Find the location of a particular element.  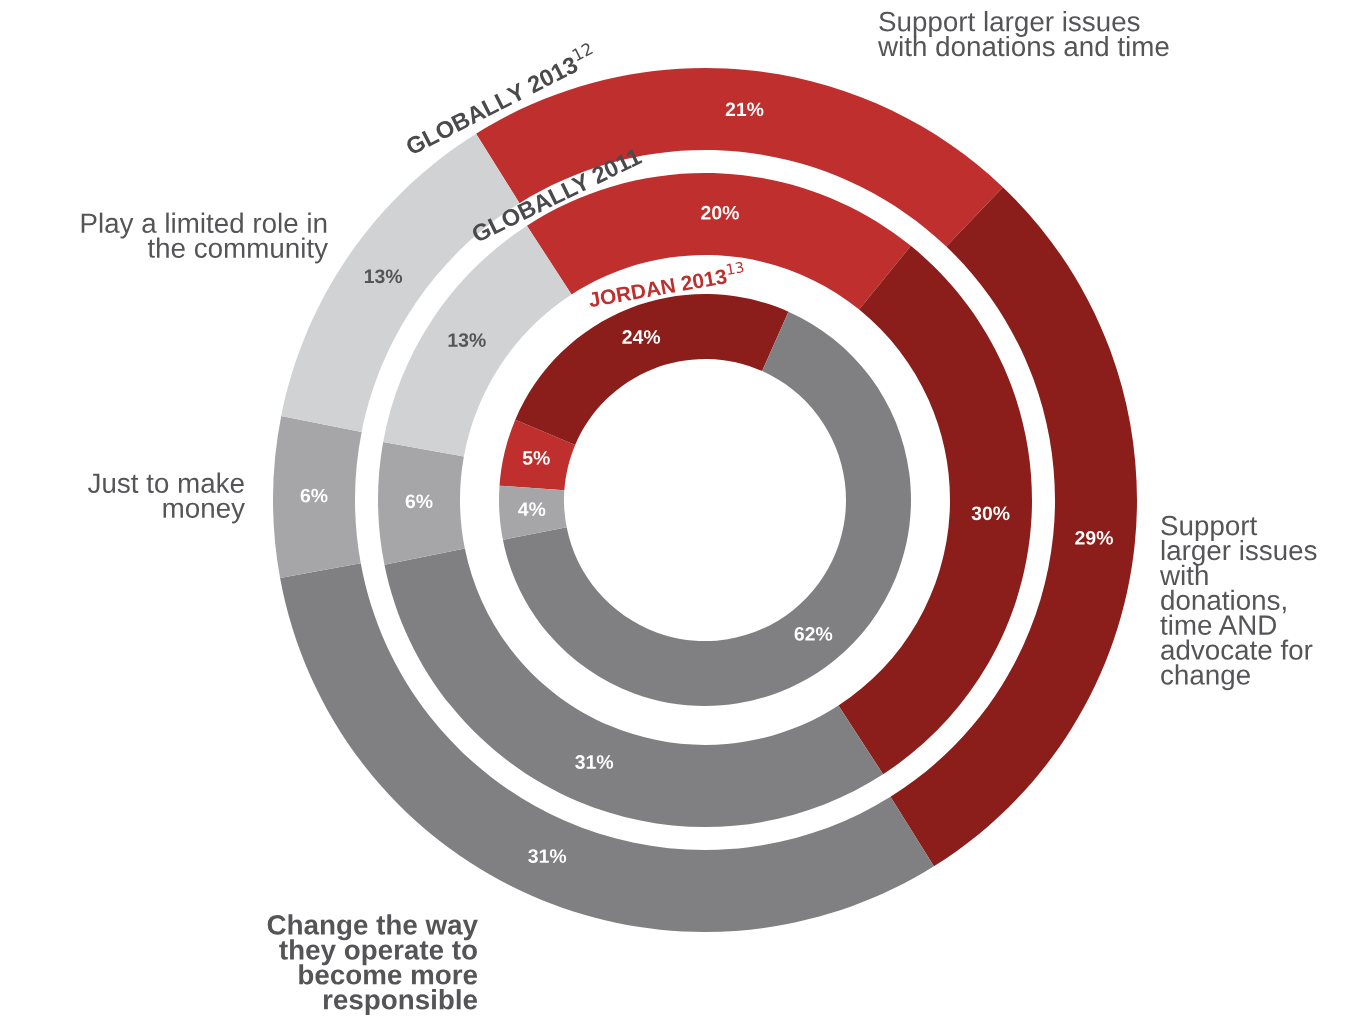

data-label: 24% is located at coordinates (641, 337).